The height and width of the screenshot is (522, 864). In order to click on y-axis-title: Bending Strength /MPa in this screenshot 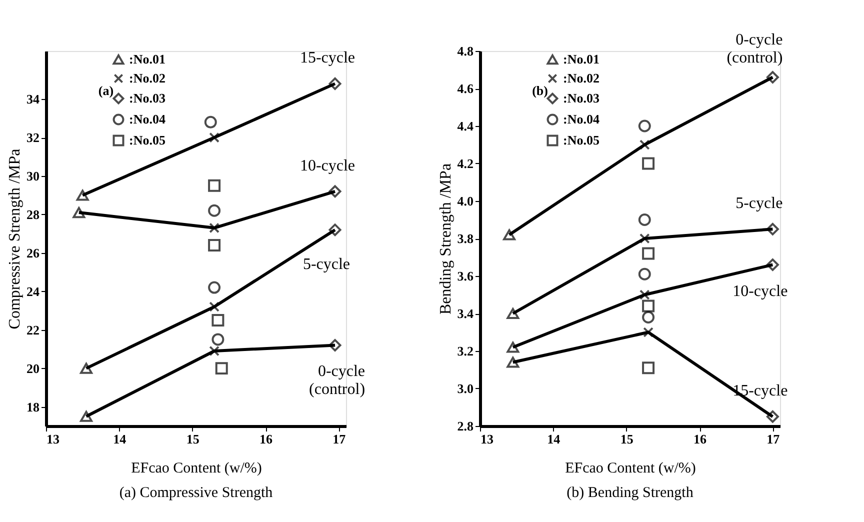, I will do `click(445, 239)`.